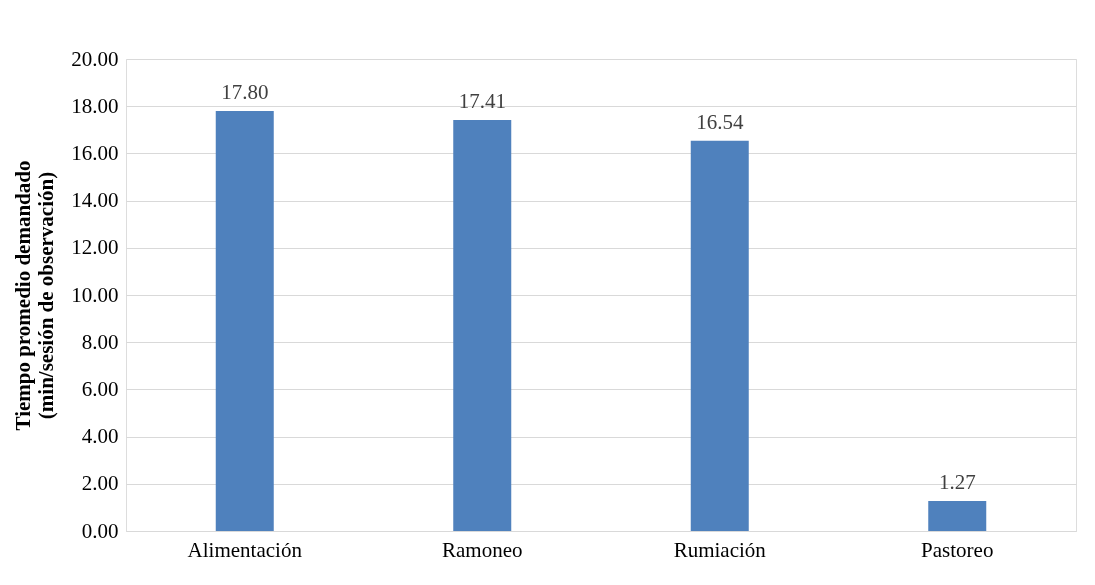 This screenshot has width=1095, height=585. Describe the element at coordinates (95, 152) in the screenshot. I see `y-tick-label: 16.00` at that location.